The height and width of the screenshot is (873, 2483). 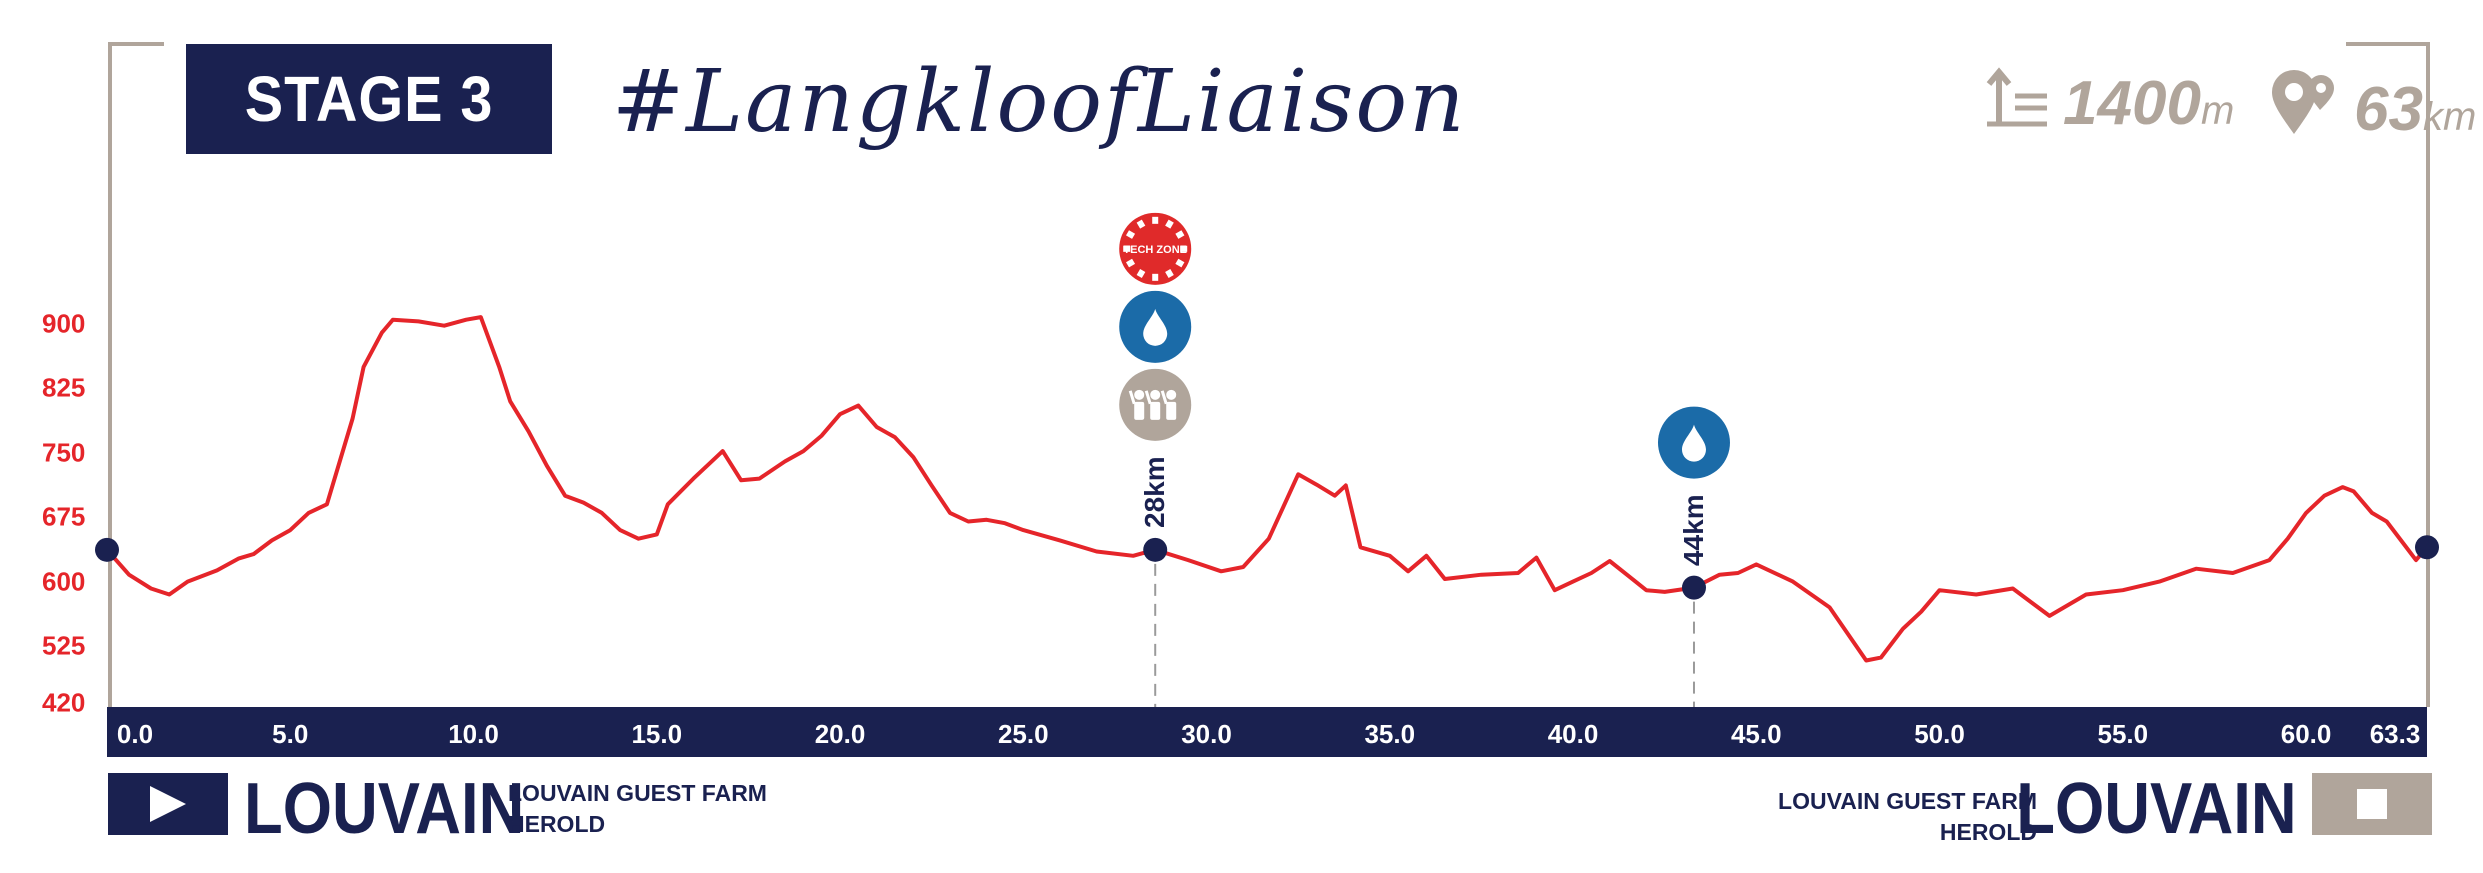 What do you see at coordinates (2123, 734) in the screenshot?
I see `x-tick-label: 55.0` at bounding box center [2123, 734].